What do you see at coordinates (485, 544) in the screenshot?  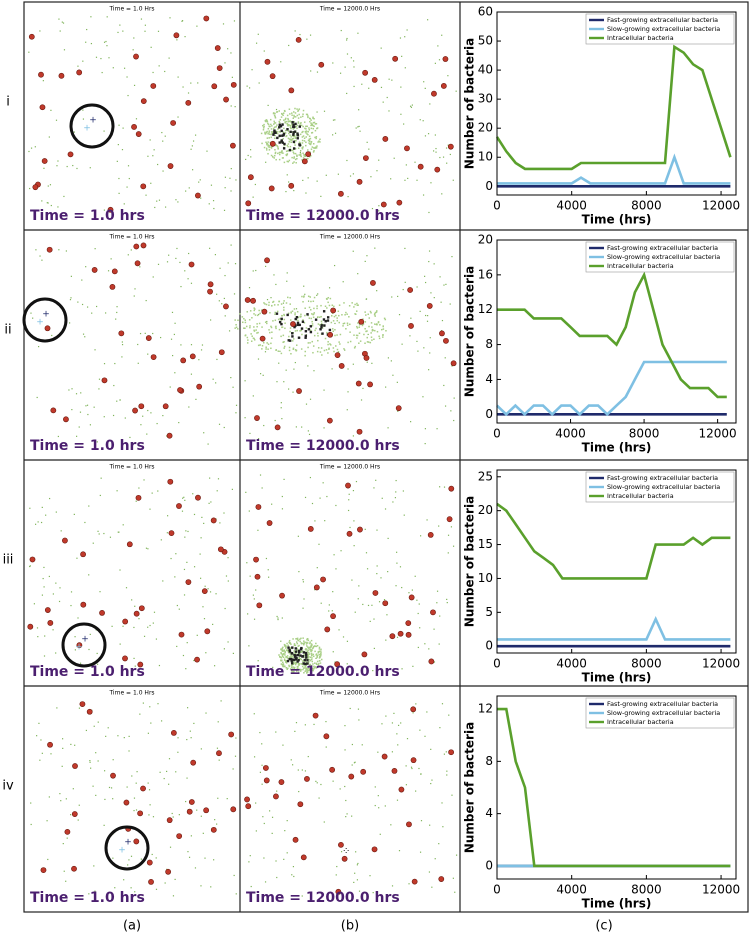 I see `y-tick-label: 15` at bounding box center [485, 544].